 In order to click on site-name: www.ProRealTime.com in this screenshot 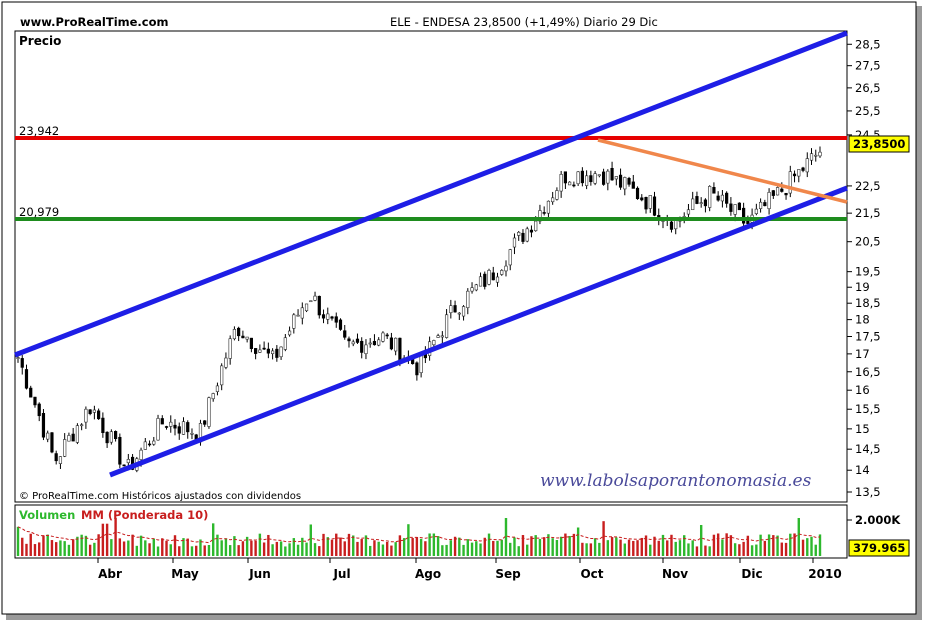, I will do `click(94, 22)`.